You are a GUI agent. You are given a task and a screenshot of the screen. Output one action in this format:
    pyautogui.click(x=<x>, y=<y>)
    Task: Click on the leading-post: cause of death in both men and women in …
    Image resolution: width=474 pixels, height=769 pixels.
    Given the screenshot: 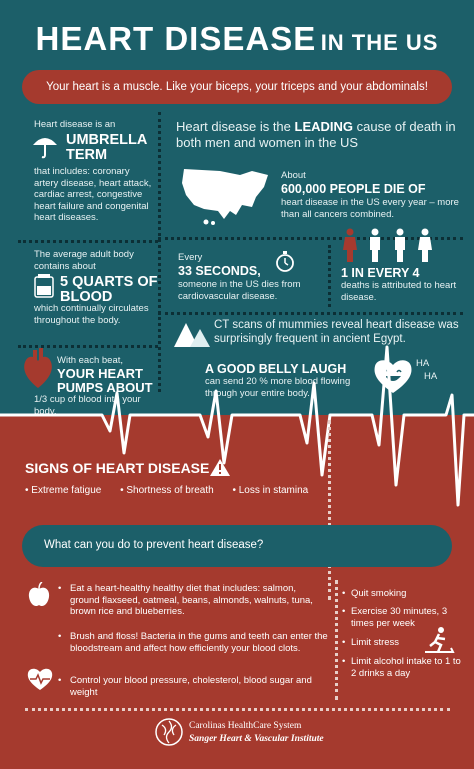 What is the action you would take?
    pyautogui.click(x=316, y=134)
    